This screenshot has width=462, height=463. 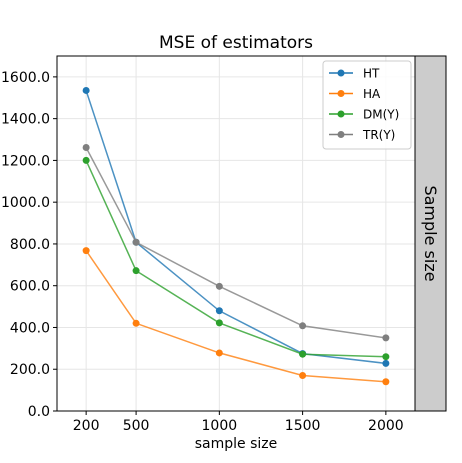 I want to click on legend-marker-tr-y, so click(x=341, y=134).